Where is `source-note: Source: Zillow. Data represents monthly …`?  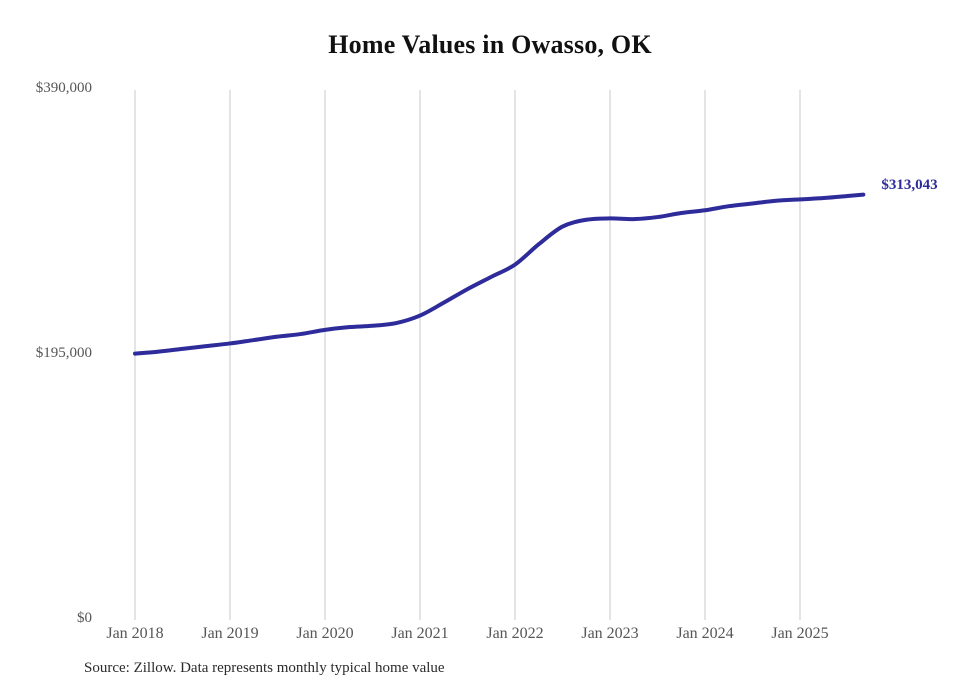 source-note: Source: Zillow. Data represents monthly … is located at coordinates (264, 668).